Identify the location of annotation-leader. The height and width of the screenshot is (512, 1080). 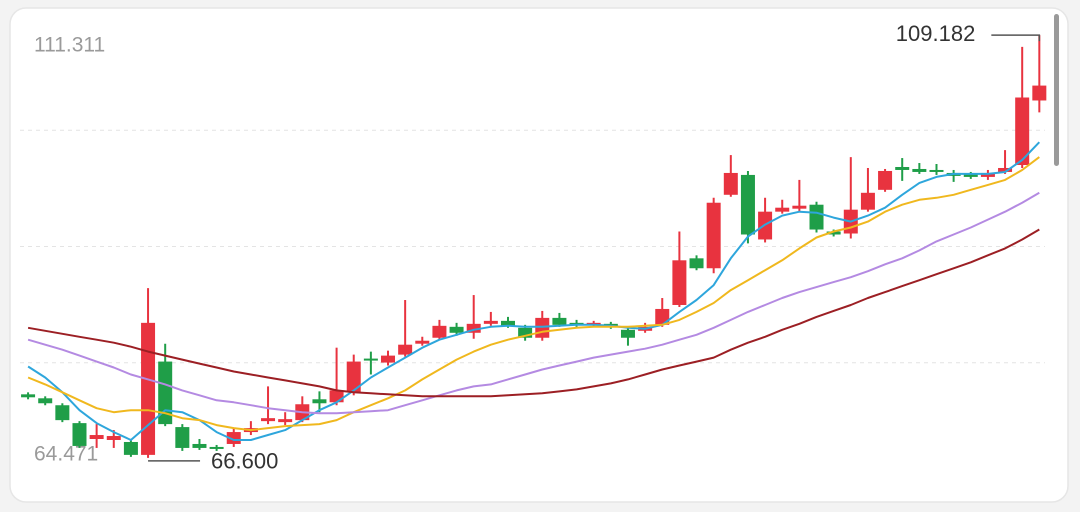
(1016, 38).